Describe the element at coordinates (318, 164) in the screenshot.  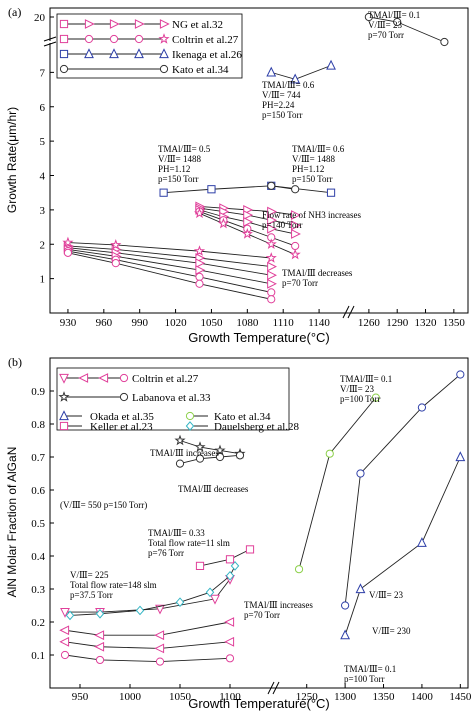
I see `a-annotation: TMAl/Ⅲ= 0.6 V/Ⅲ= 1488 PH=1.12 p=150 Torr` at that location.